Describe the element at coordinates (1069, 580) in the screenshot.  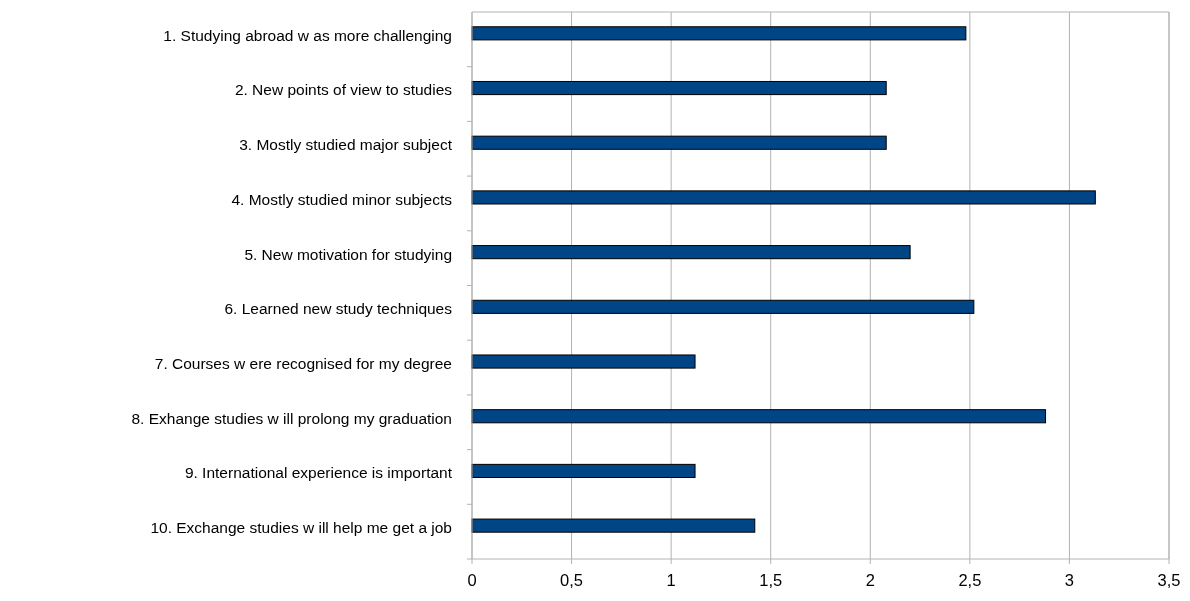
I see `x-tick-label: 3` at that location.